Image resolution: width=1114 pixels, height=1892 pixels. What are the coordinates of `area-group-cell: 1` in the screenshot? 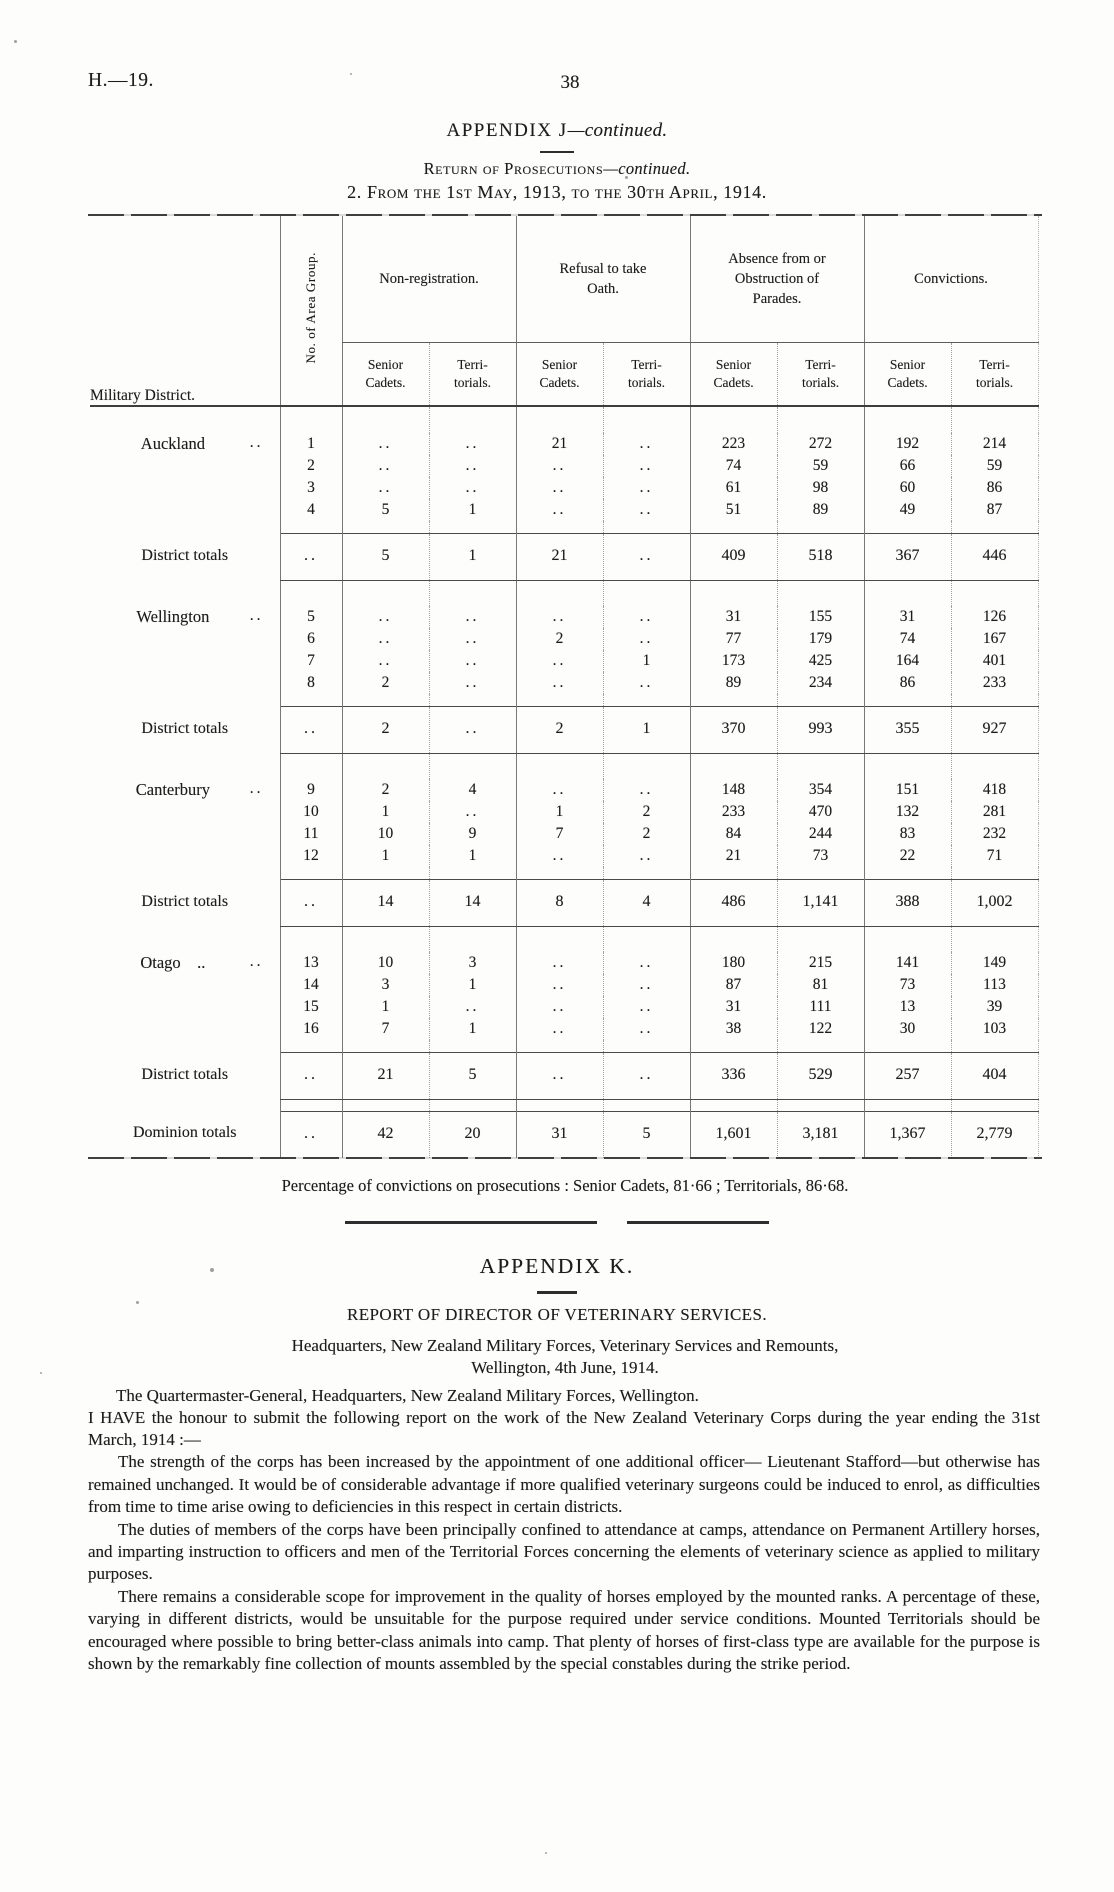 It's located at (310, 444).